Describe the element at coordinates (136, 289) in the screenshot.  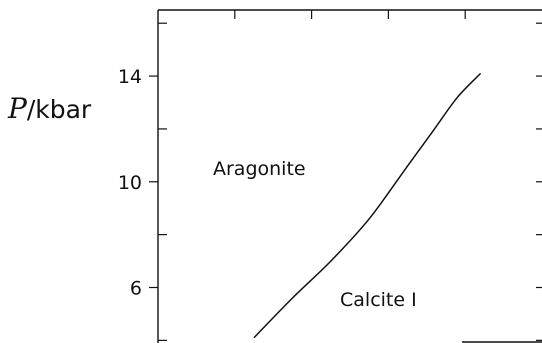
I see `y-tick-label: 6` at that location.